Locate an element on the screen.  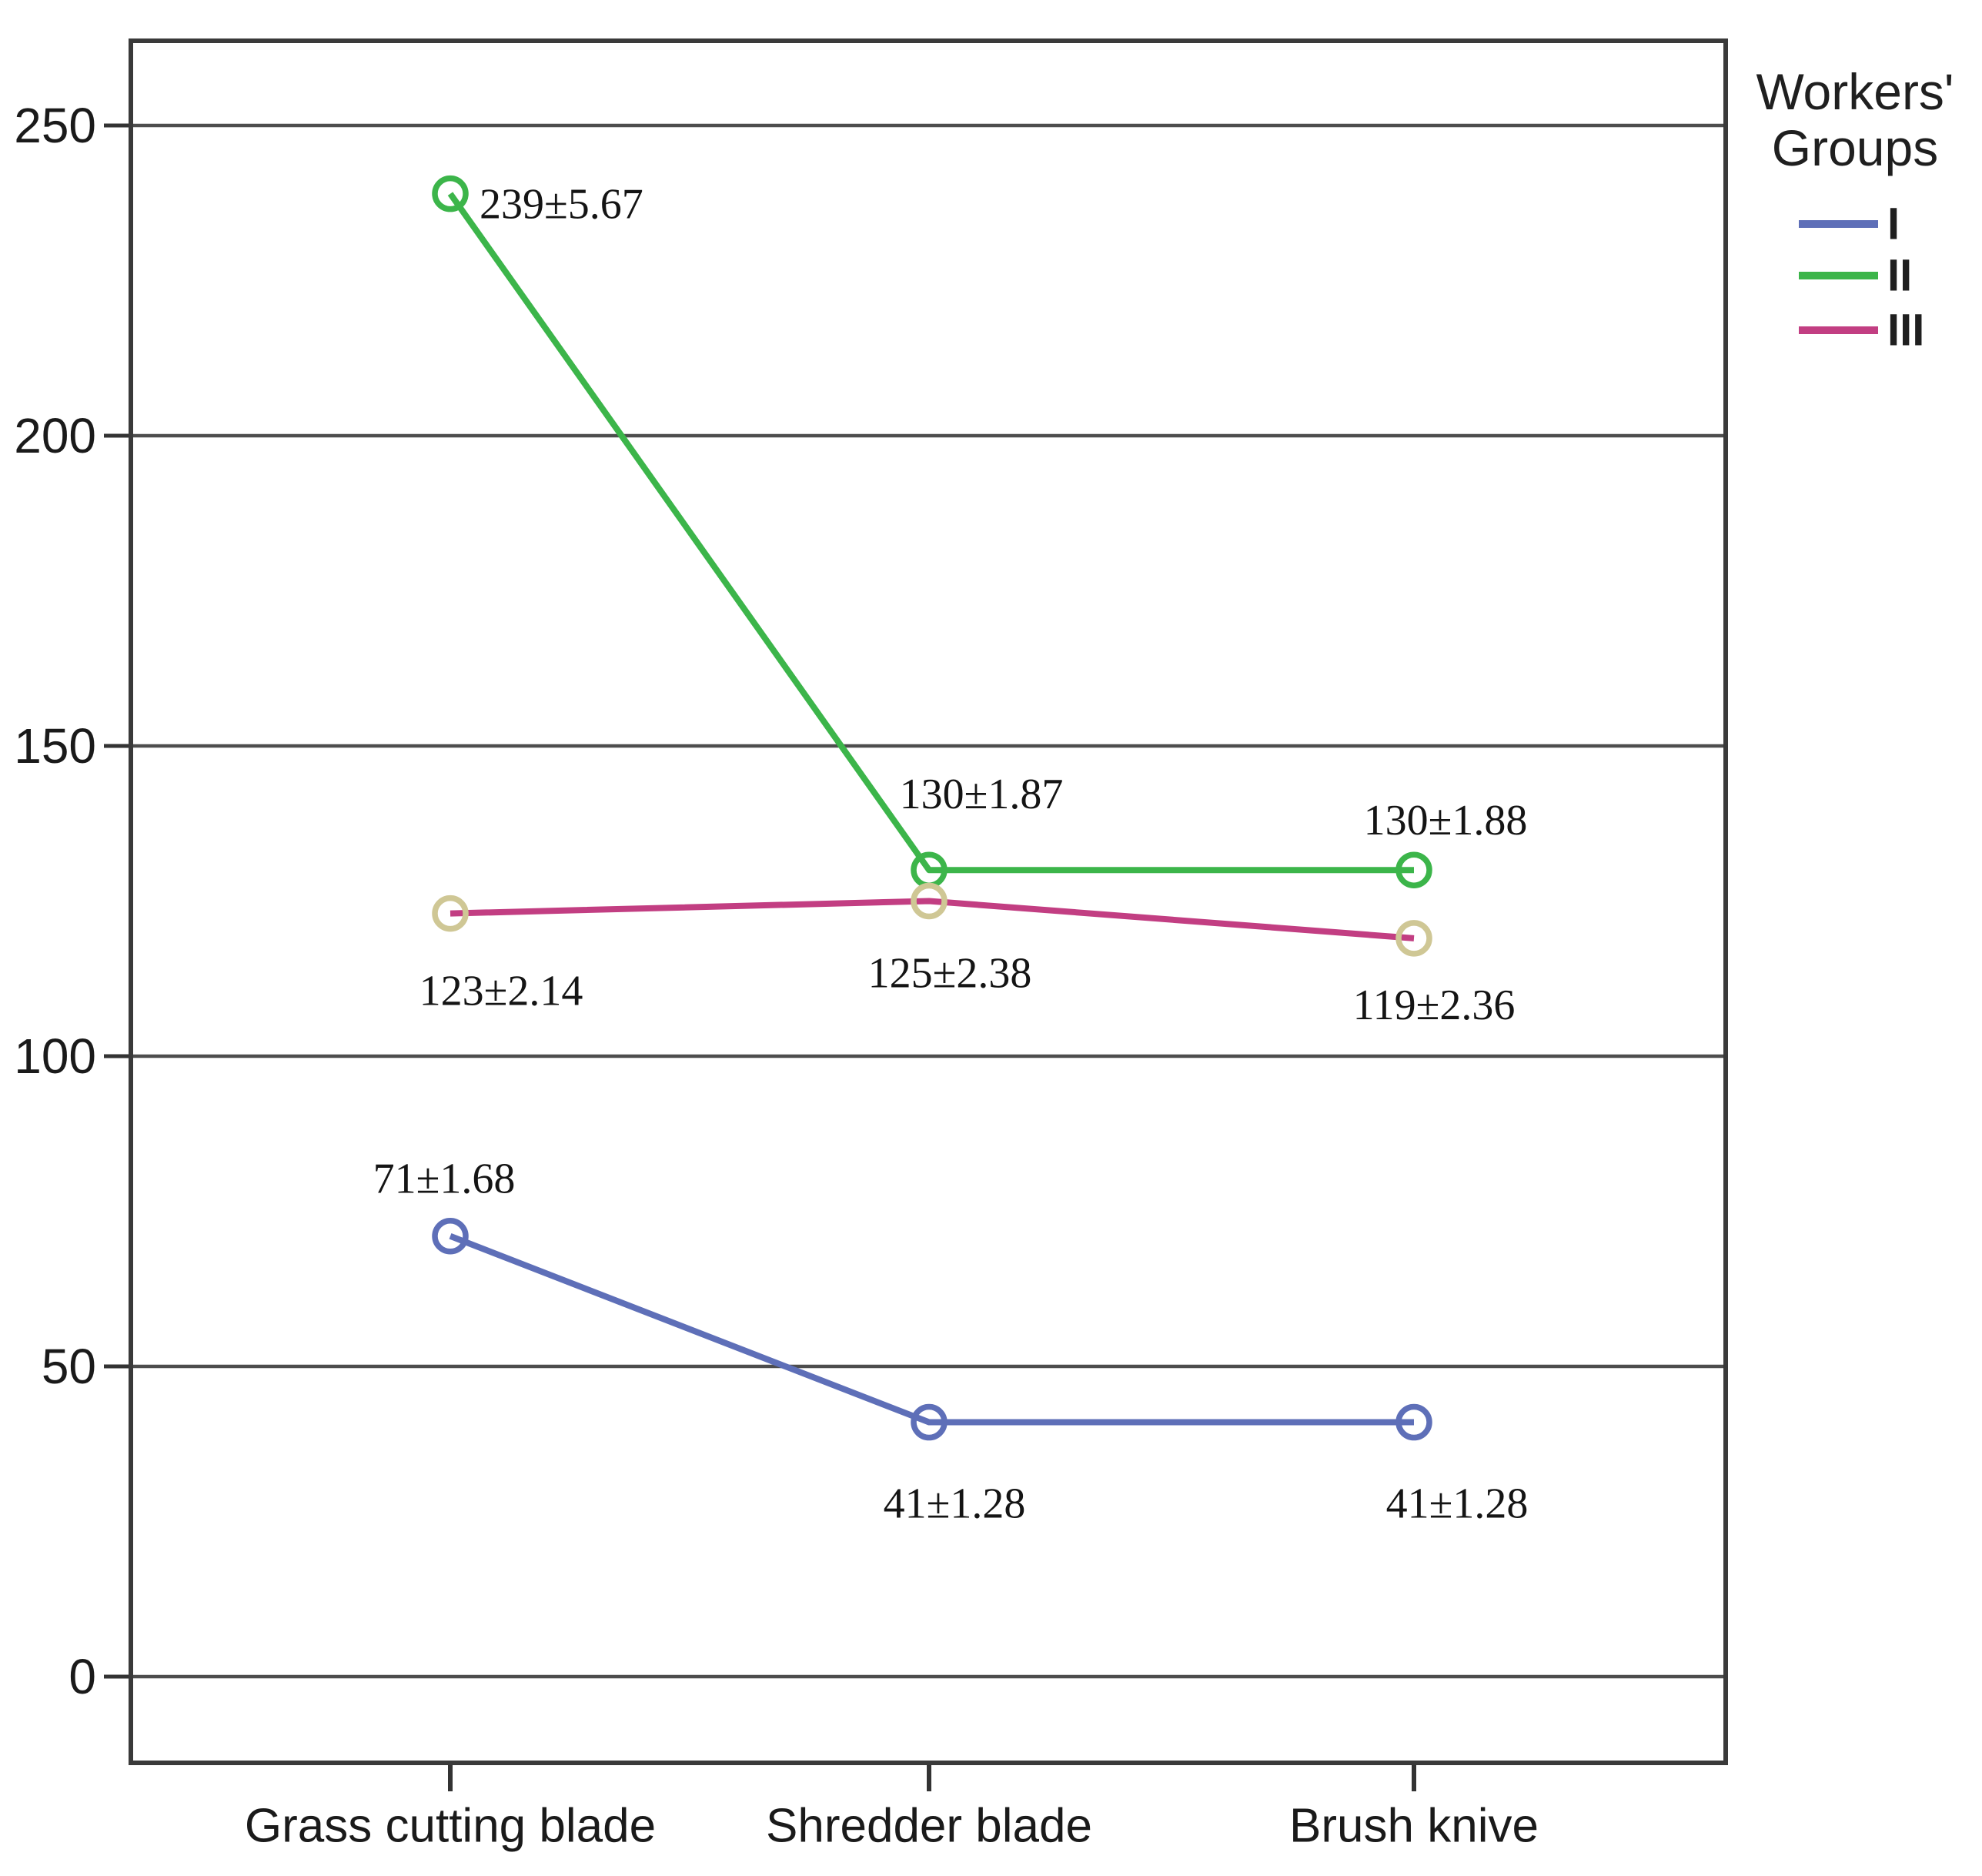
x-category-label: Shredder blade is located at coordinates (929, 1826).